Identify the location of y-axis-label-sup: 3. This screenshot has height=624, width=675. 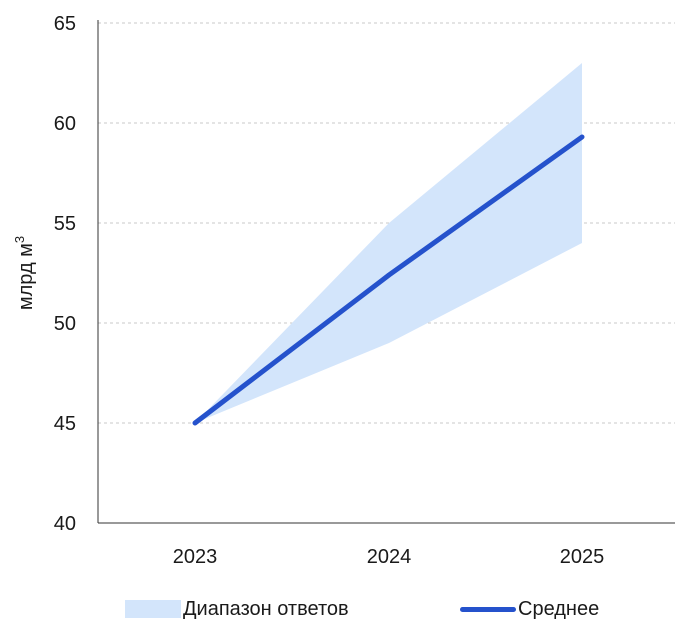
(19, 239).